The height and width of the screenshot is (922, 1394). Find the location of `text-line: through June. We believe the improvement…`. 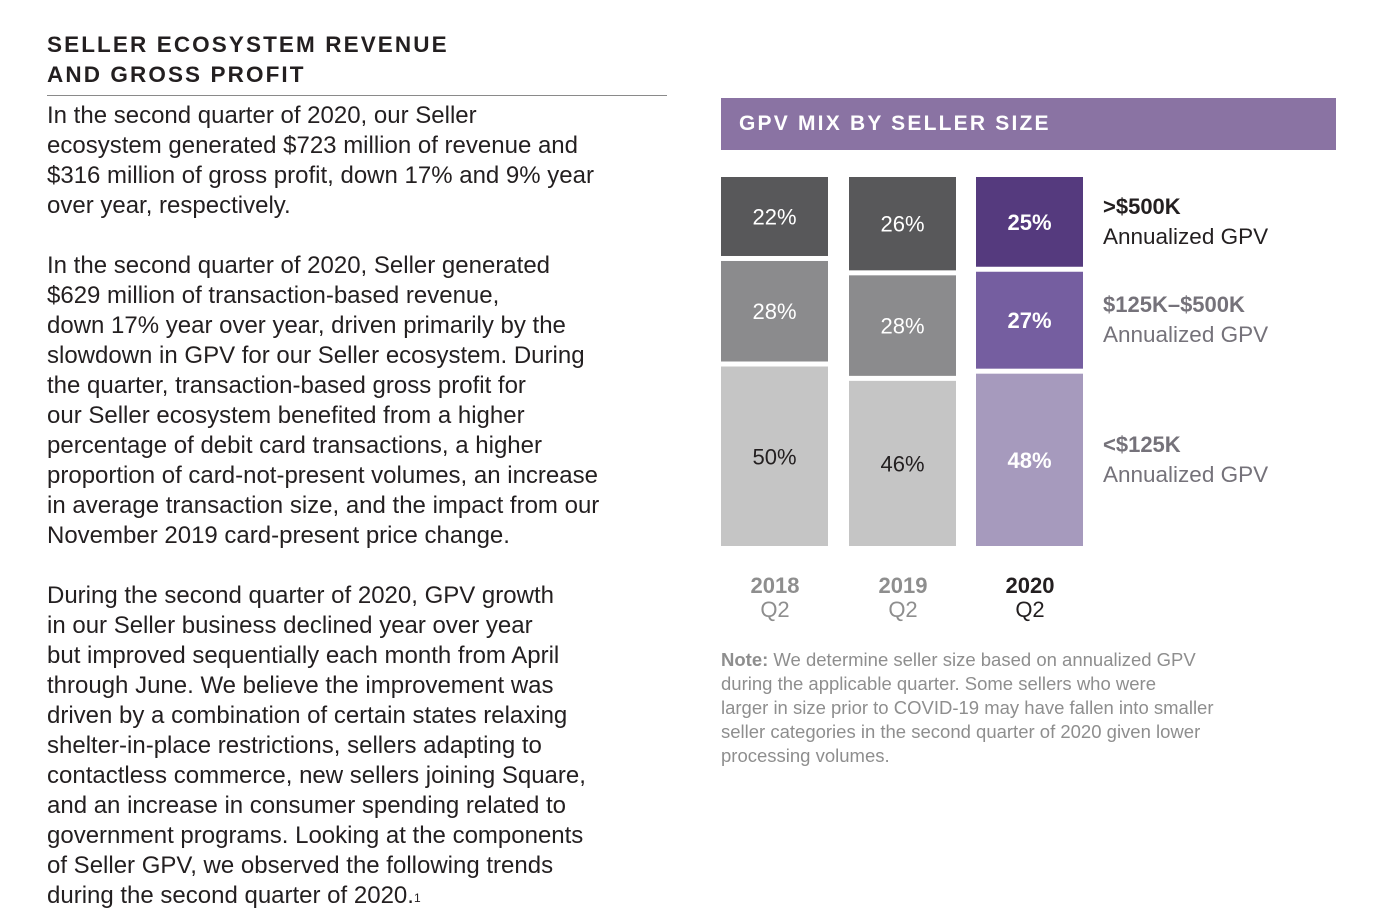

text-line: through June. We believe the improvement… is located at coordinates (300, 685).